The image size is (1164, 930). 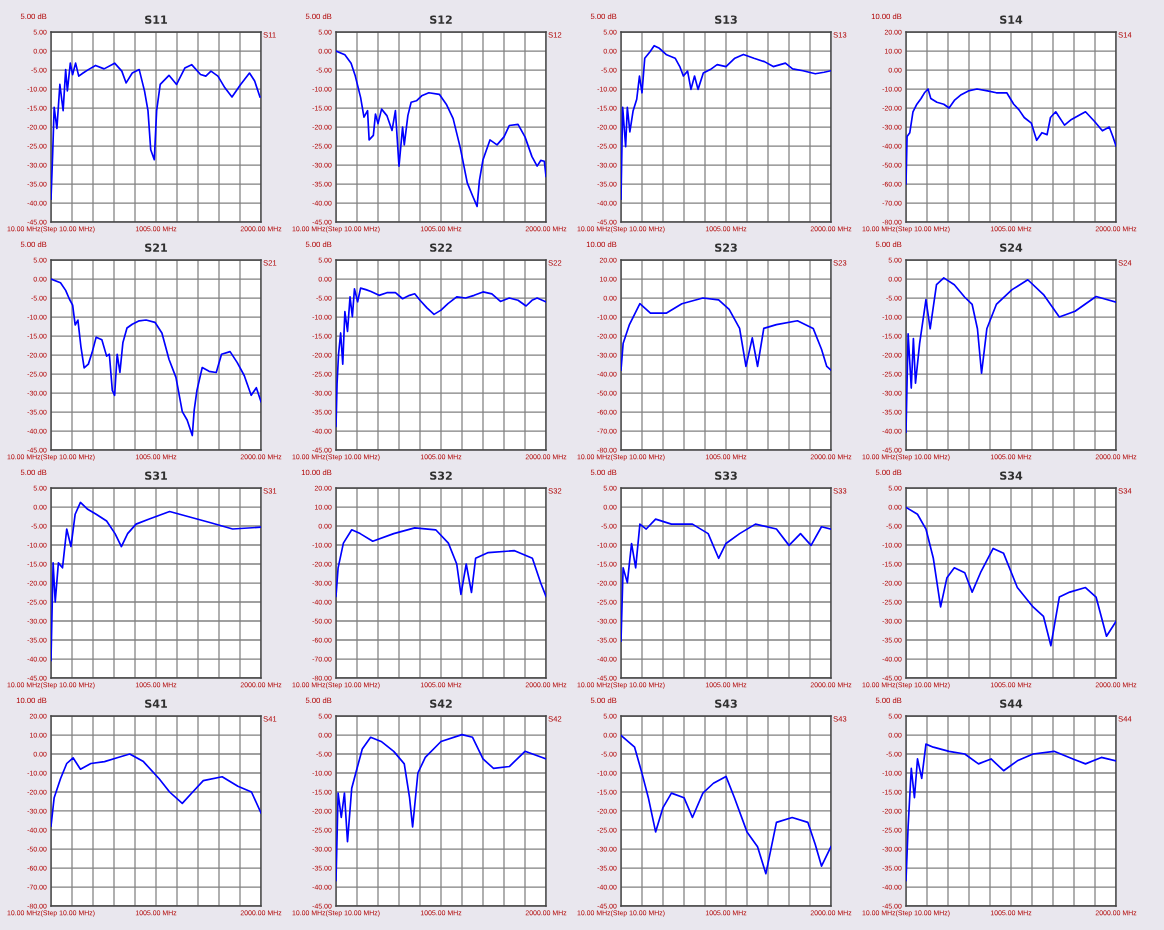 I want to click on chart-title: S41, so click(x=156, y=703).